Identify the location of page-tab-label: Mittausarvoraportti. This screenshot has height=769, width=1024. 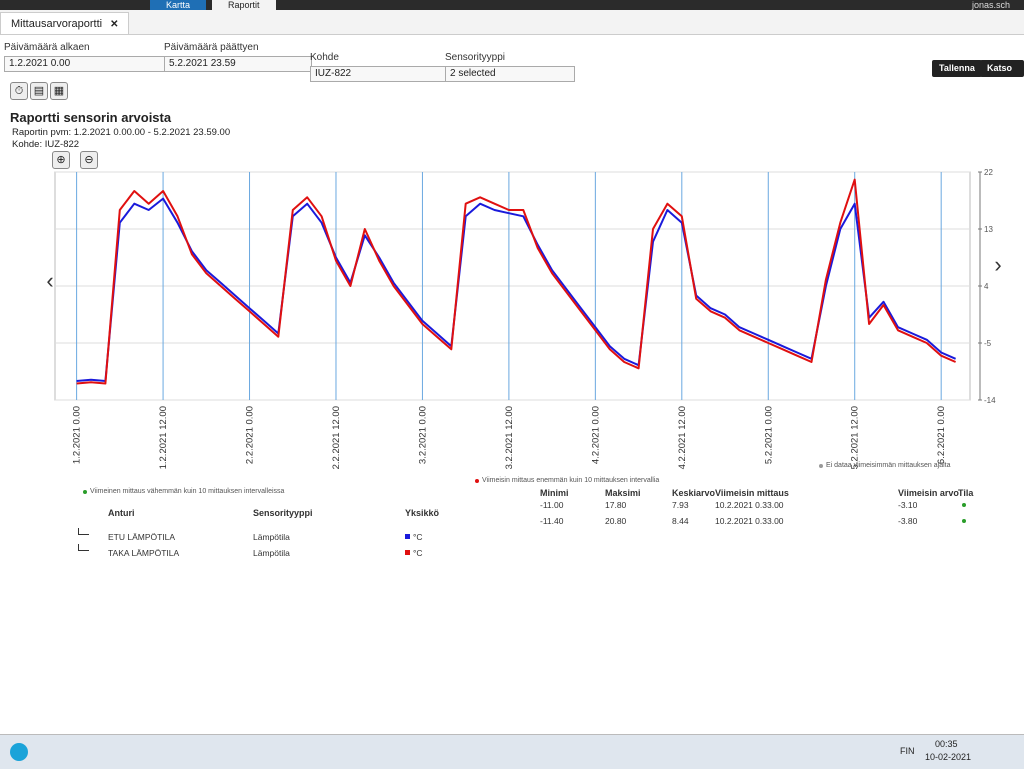
(57, 24).